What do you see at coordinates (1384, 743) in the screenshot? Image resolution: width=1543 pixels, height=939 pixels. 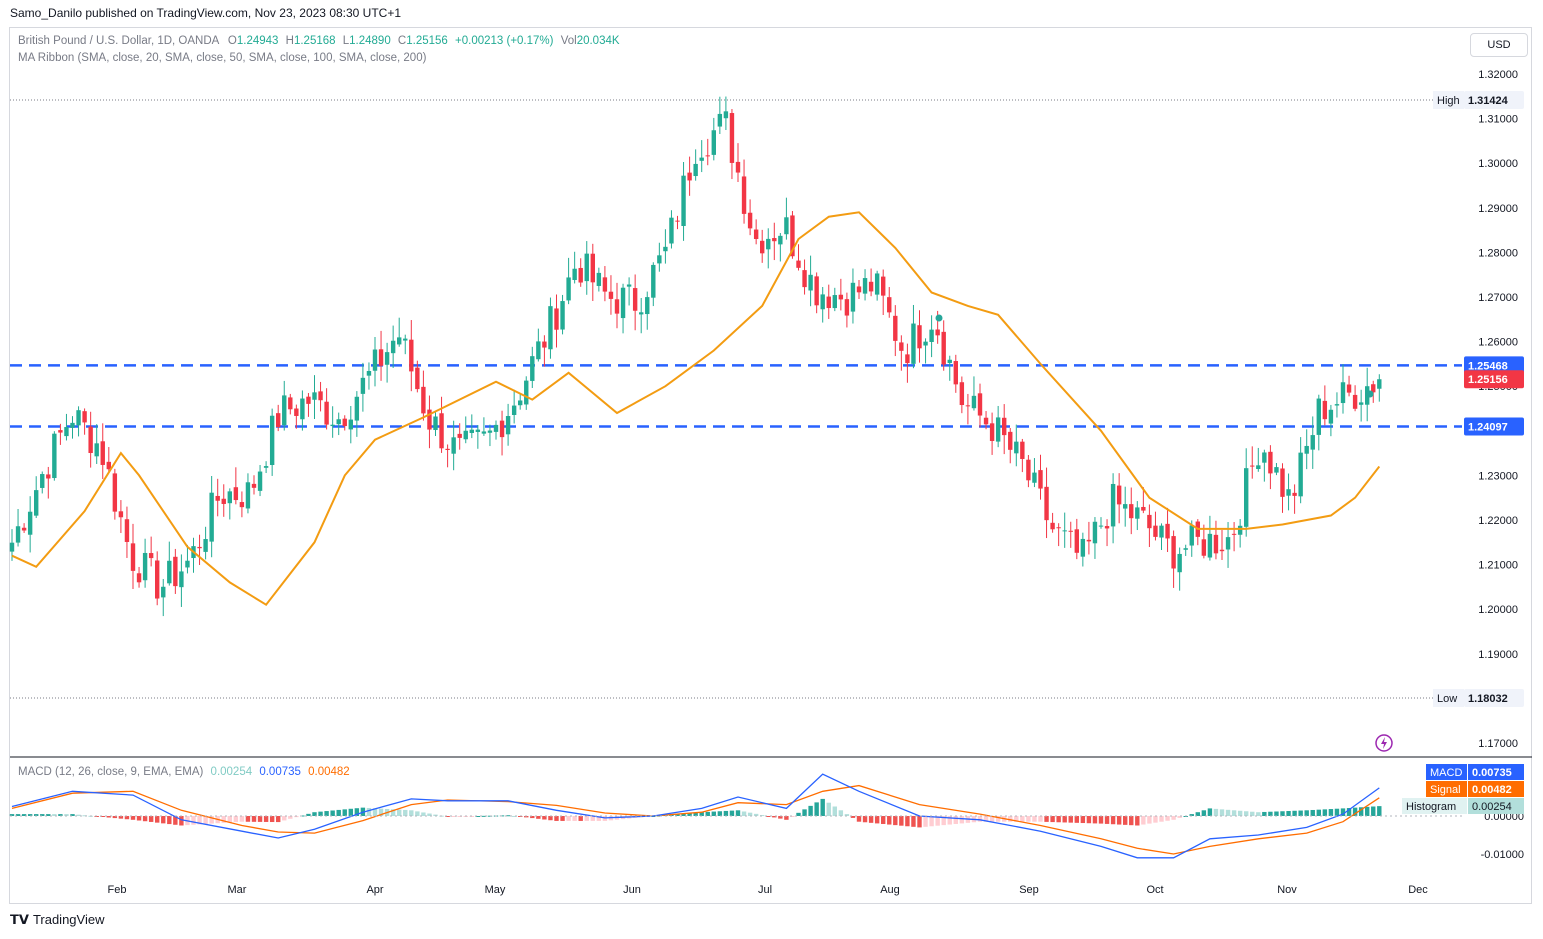 I see `flash-icon` at bounding box center [1384, 743].